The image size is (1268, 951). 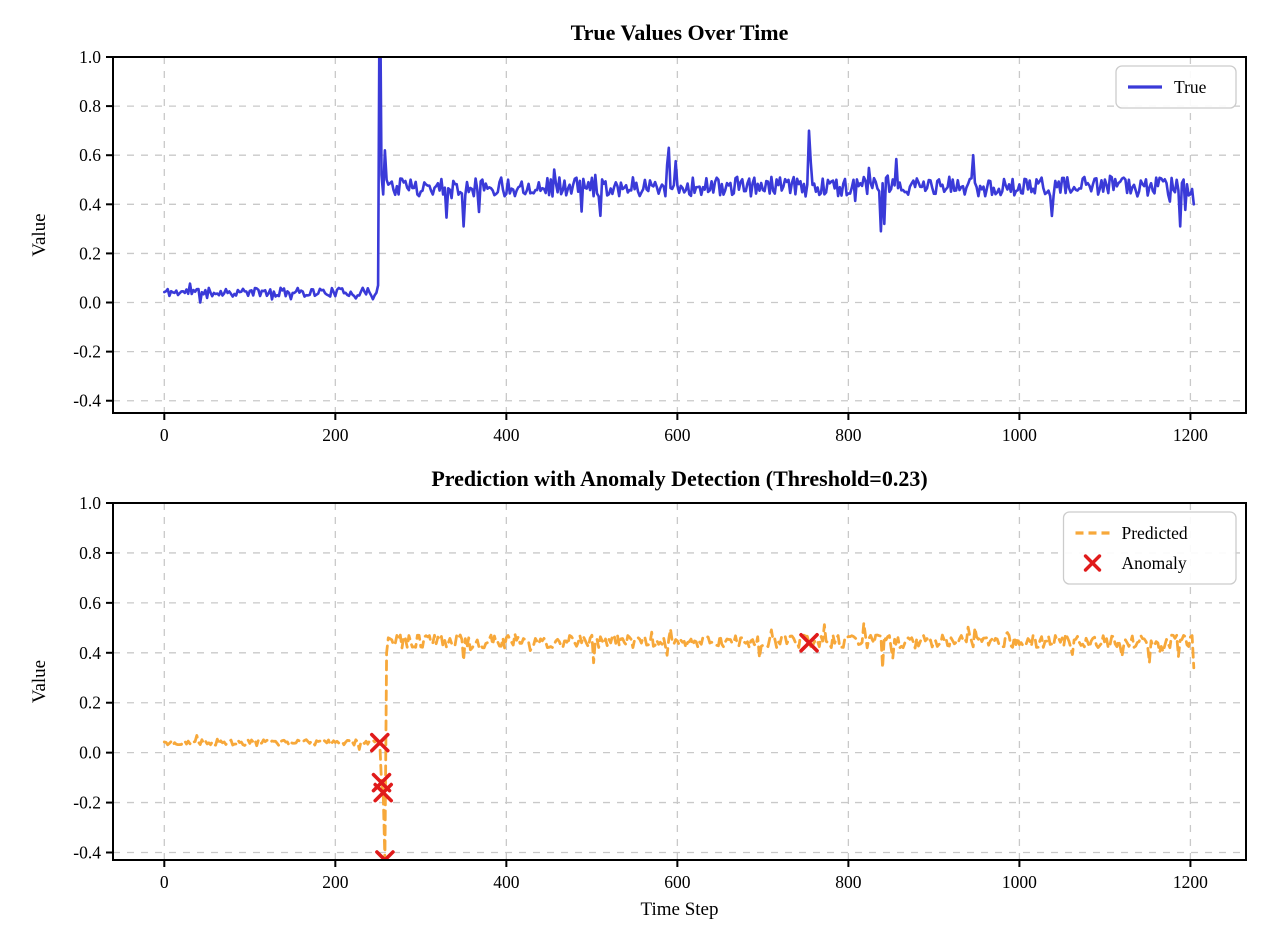 What do you see at coordinates (680, 909) in the screenshot?
I see `x-axis-label: Time Step` at bounding box center [680, 909].